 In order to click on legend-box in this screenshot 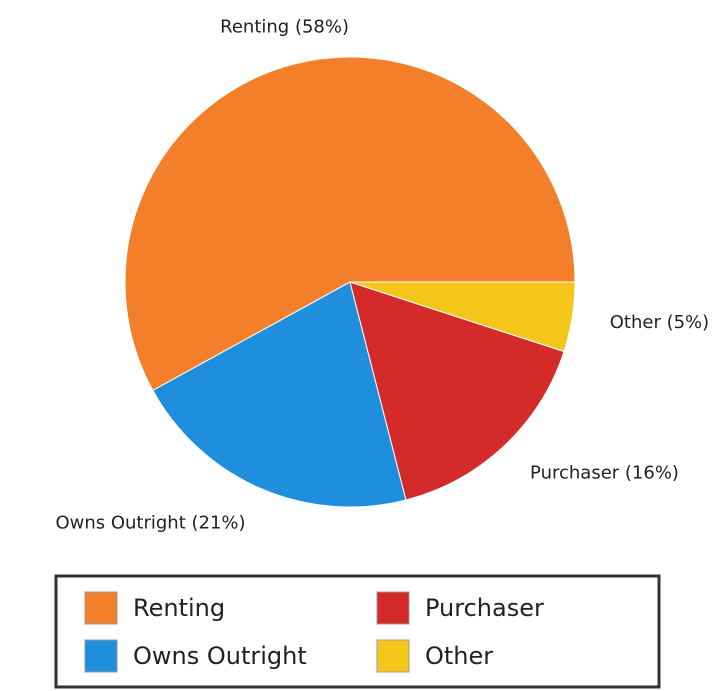, I will do `click(357, 631)`.